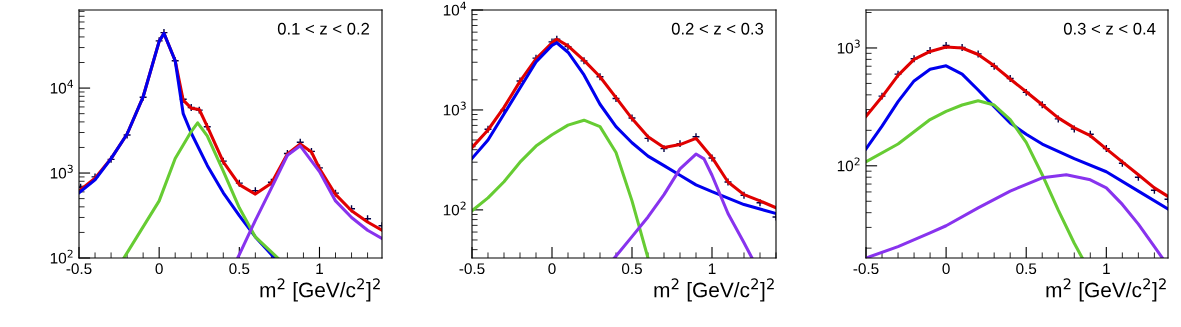 This screenshot has width=1181, height=327. Describe the element at coordinates (323, 28) in the screenshot. I see `annotation: 0.1 < z < 0.2` at that location.